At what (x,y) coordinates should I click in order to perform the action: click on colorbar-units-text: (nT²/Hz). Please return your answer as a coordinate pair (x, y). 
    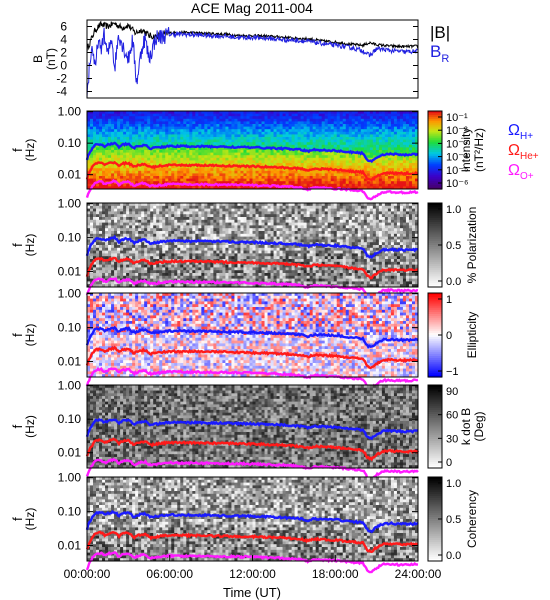
    Looking at the image, I should click on (479, 150).